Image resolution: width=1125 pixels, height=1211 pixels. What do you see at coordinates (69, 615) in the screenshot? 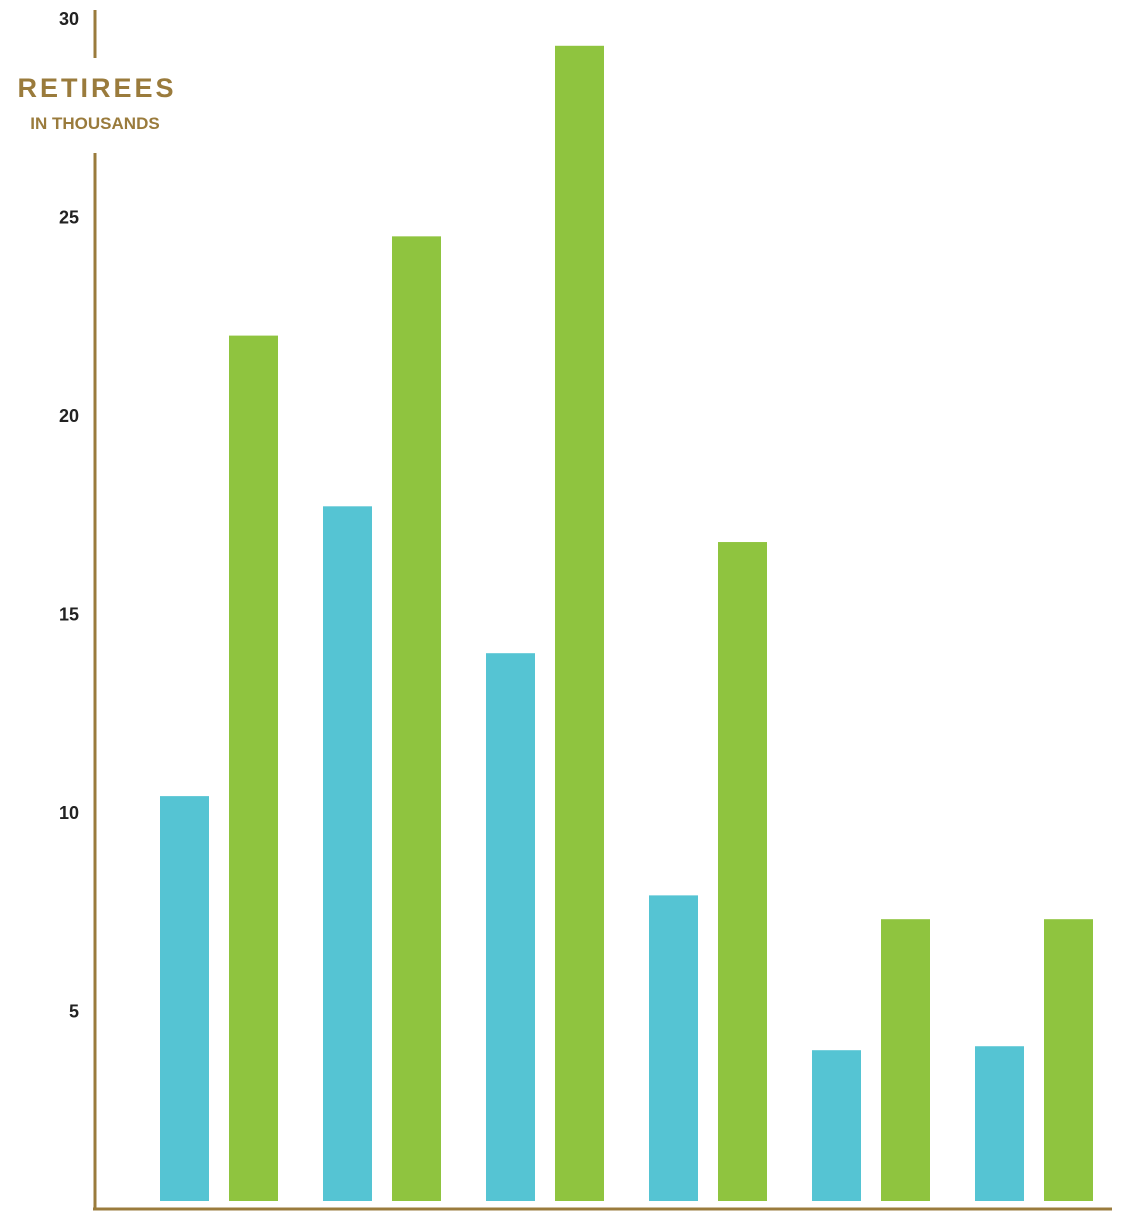
I see `y-tick-label: 15` at bounding box center [69, 615].